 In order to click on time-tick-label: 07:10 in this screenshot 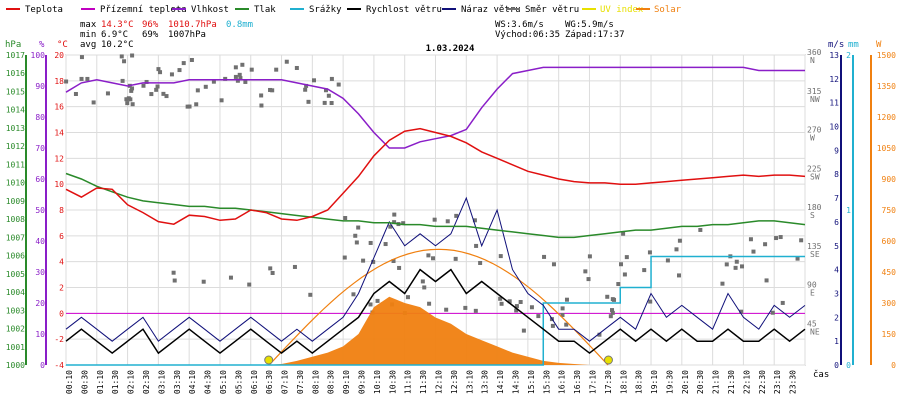, I will do `click(285, 382)`.